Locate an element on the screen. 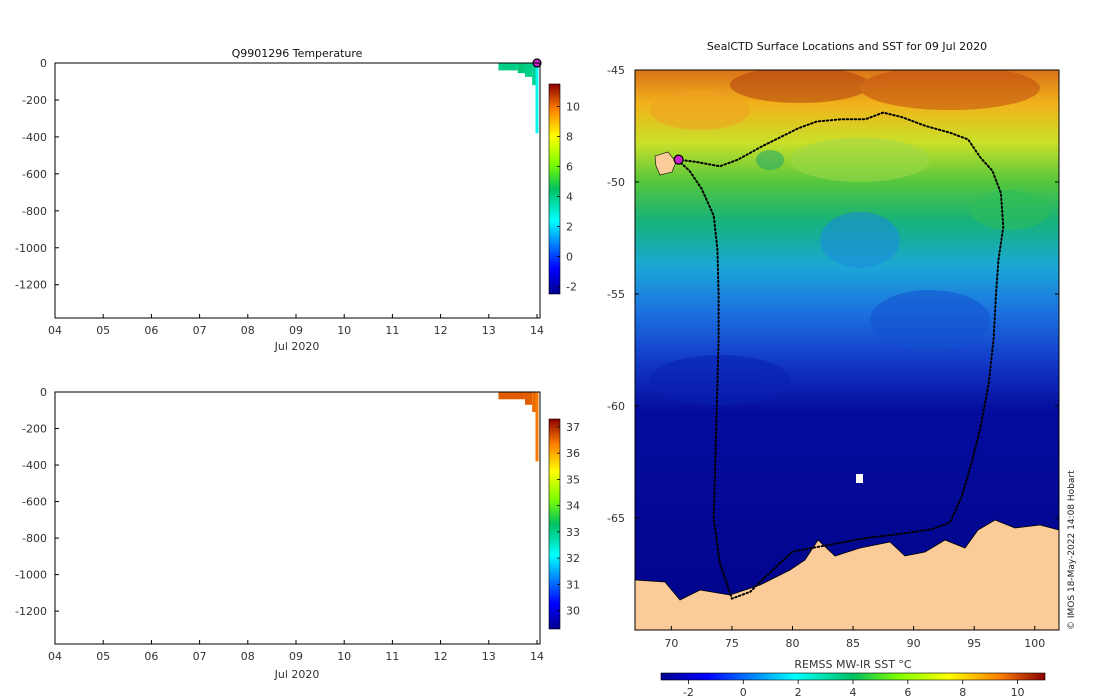  lat-tick-label: -55 is located at coordinates (616, 294).